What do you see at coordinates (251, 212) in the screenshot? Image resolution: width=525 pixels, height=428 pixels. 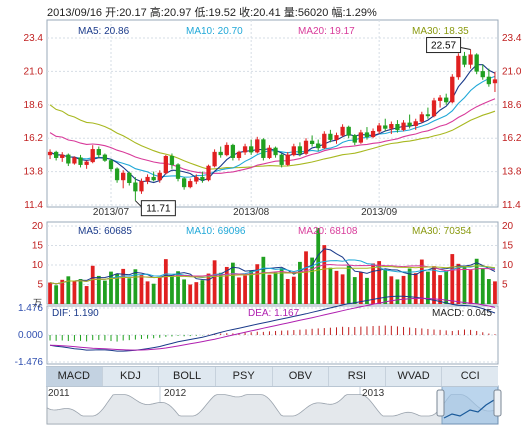 I see `month-tick-label: 2013/08` at bounding box center [251, 212].